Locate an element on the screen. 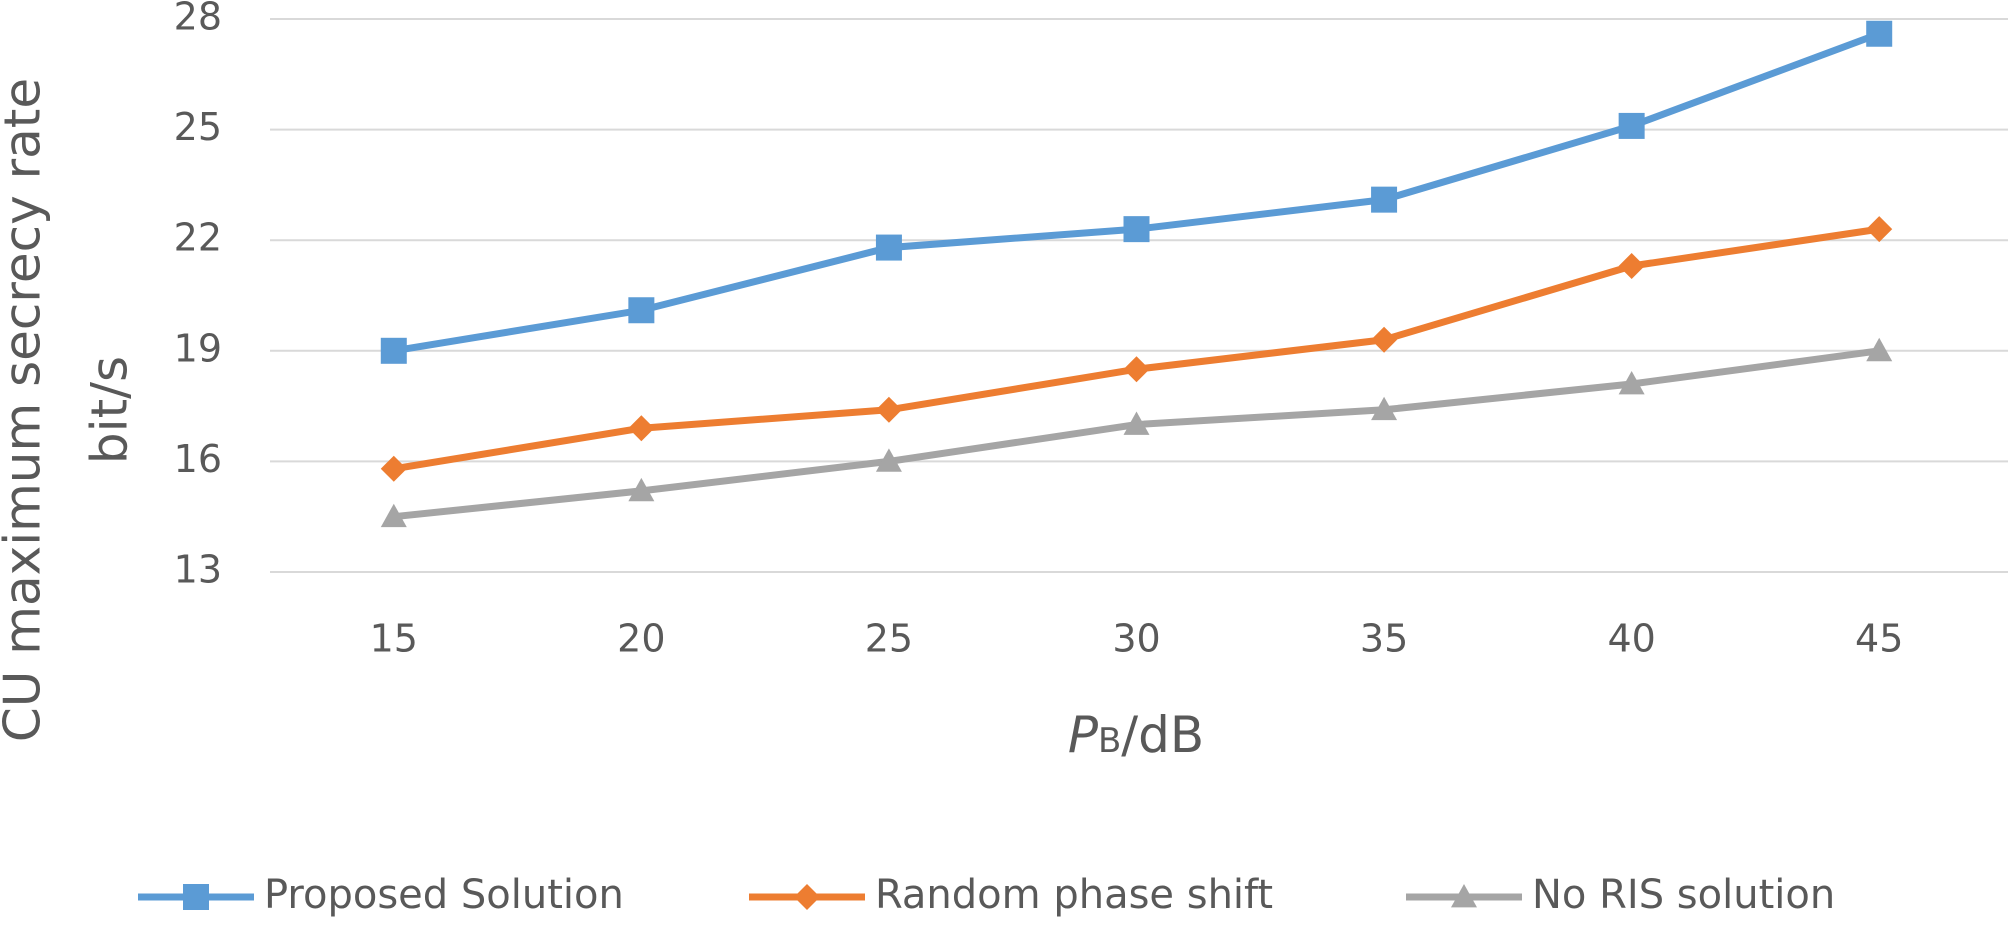  x-tick-label: 25 is located at coordinates (889, 639).